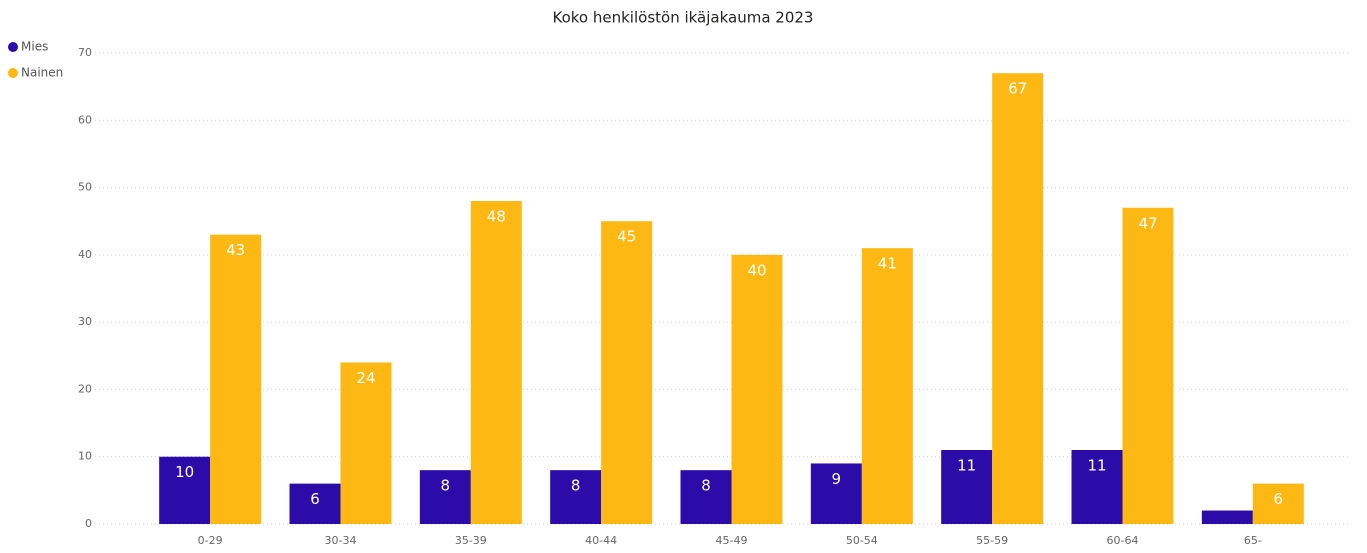 The image size is (1367, 553). What do you see at coordinates (85, 52) in the screenshot?
I see `y-tick-label: 70` at bounding box center [85, 52].